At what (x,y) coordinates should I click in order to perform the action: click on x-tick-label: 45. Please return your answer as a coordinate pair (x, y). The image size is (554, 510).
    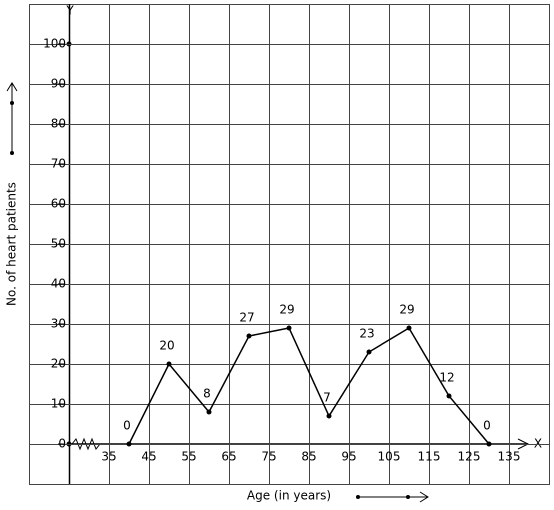
    Looking at the image, I should click on (148, 457).